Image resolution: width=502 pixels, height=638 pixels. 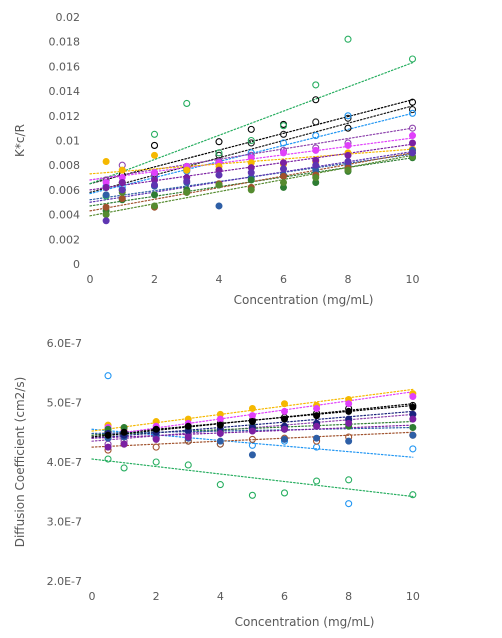 I want to click on y-tick-label: 4.0E-7, so click(x=64, y=462).